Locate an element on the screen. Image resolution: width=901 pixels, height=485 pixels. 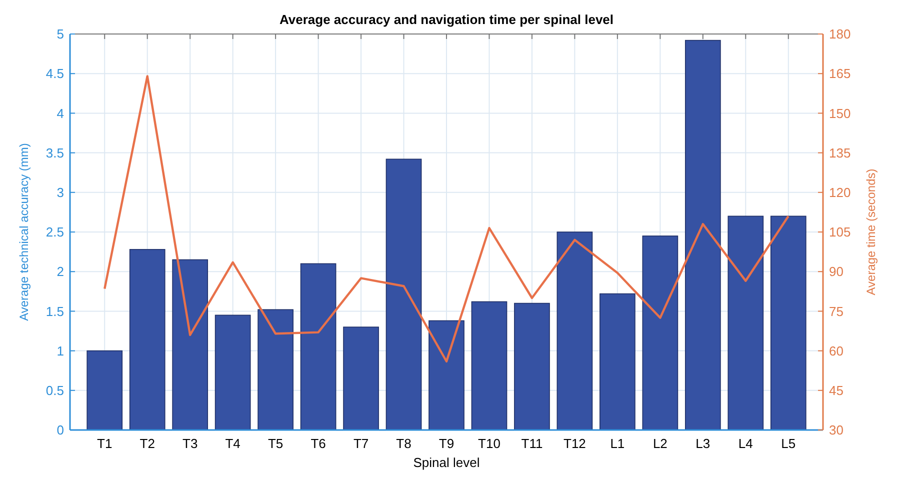
y2-tick-label: 90 is located at coordinates (836, 272).